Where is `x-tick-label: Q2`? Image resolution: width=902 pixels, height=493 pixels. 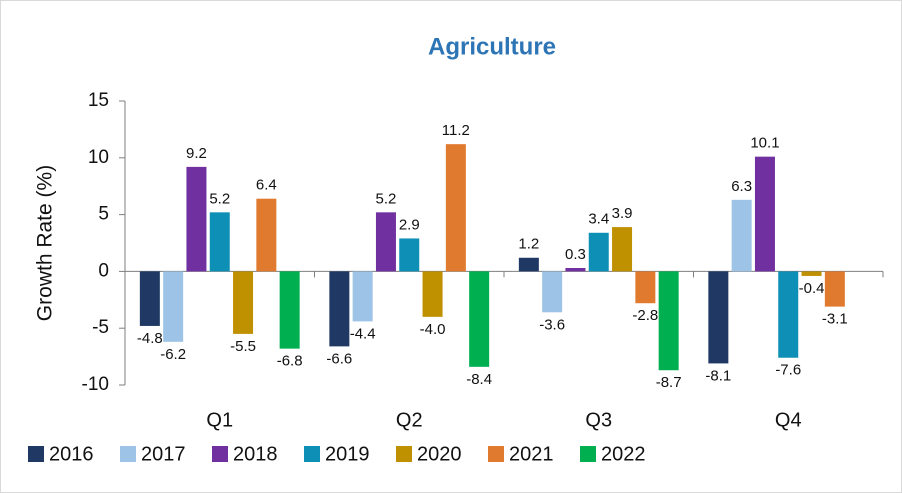
x-tick-label: Q2 is located at coordinates (409, 420).